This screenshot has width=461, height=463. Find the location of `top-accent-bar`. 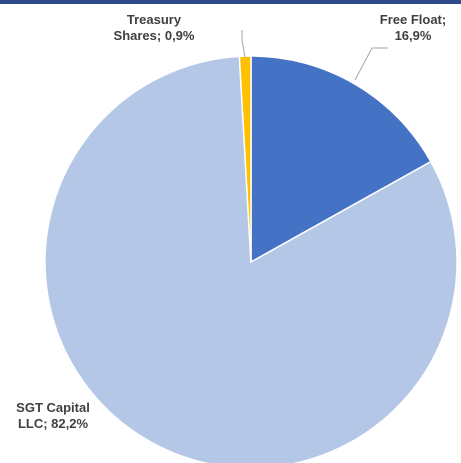

top-accent-bar is located at coordinates (230, 2).